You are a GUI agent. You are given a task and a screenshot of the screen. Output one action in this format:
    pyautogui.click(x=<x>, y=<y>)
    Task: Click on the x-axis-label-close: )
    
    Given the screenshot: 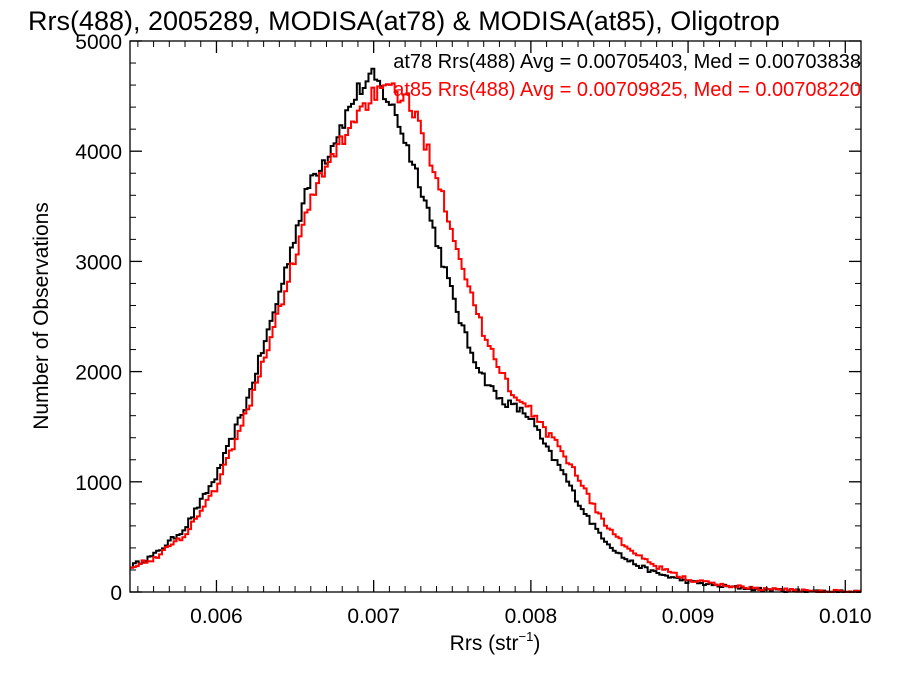 What is the action you would take?
    pyautogui.click(x=536, y=643)
    